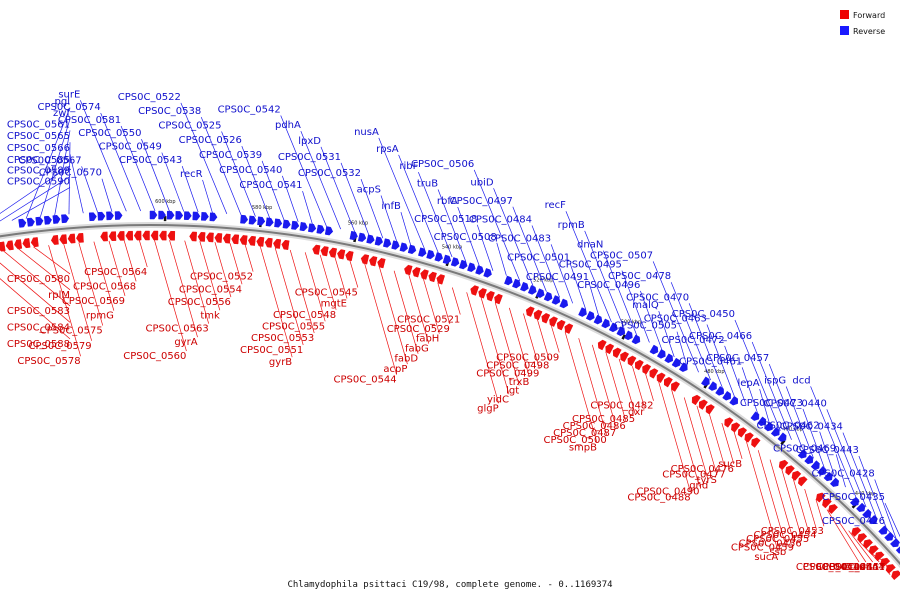 The height and width of the screenshot is (600, 900). What do you see at coordinates (737, 358) in the screenshot?
I see `reverse-gene-label: CPS0C_0457` at bounding box center [737, 358].